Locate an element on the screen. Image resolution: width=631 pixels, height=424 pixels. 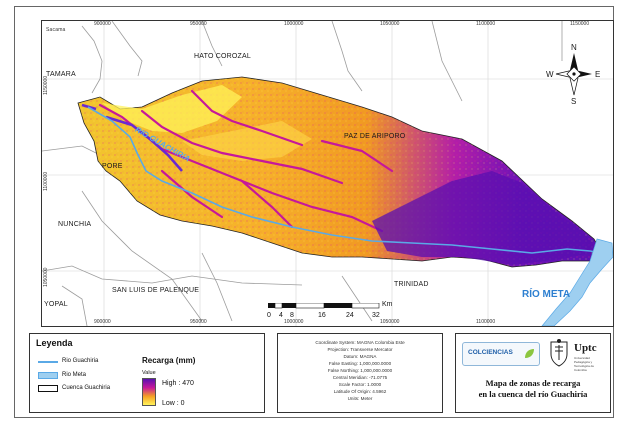
place-pore: PORE is located at coordinates (112, 166).